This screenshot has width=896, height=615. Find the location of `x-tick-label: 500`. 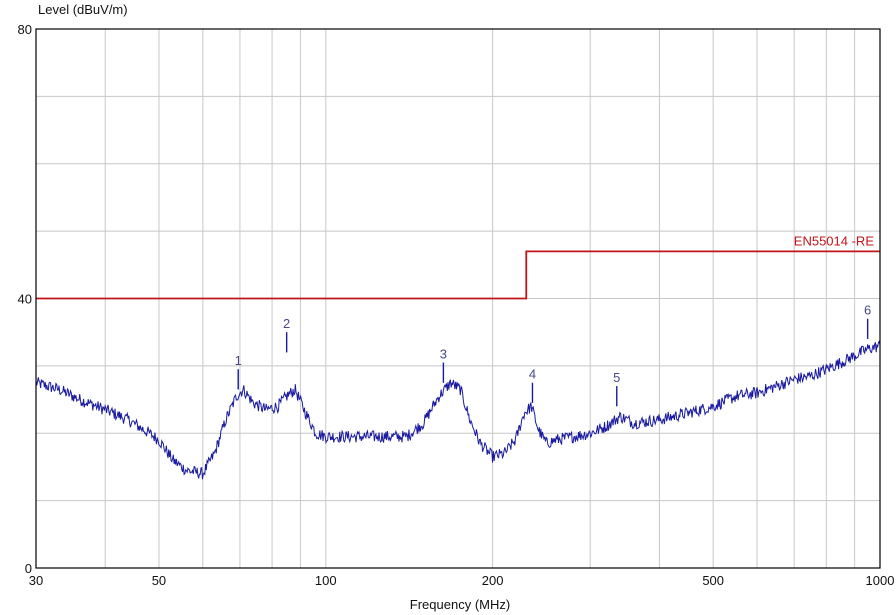

x-tick-label: 500 is located at coordinates (713, 580).